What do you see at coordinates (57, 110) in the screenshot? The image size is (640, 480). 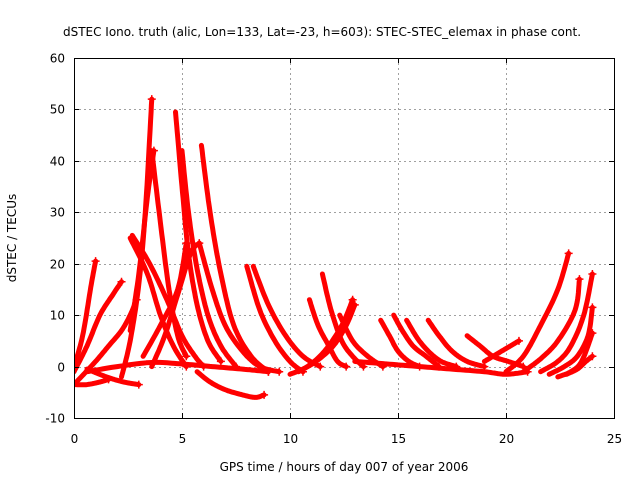 I see `y-tick-label: 50` at bounding box center [57, 110].